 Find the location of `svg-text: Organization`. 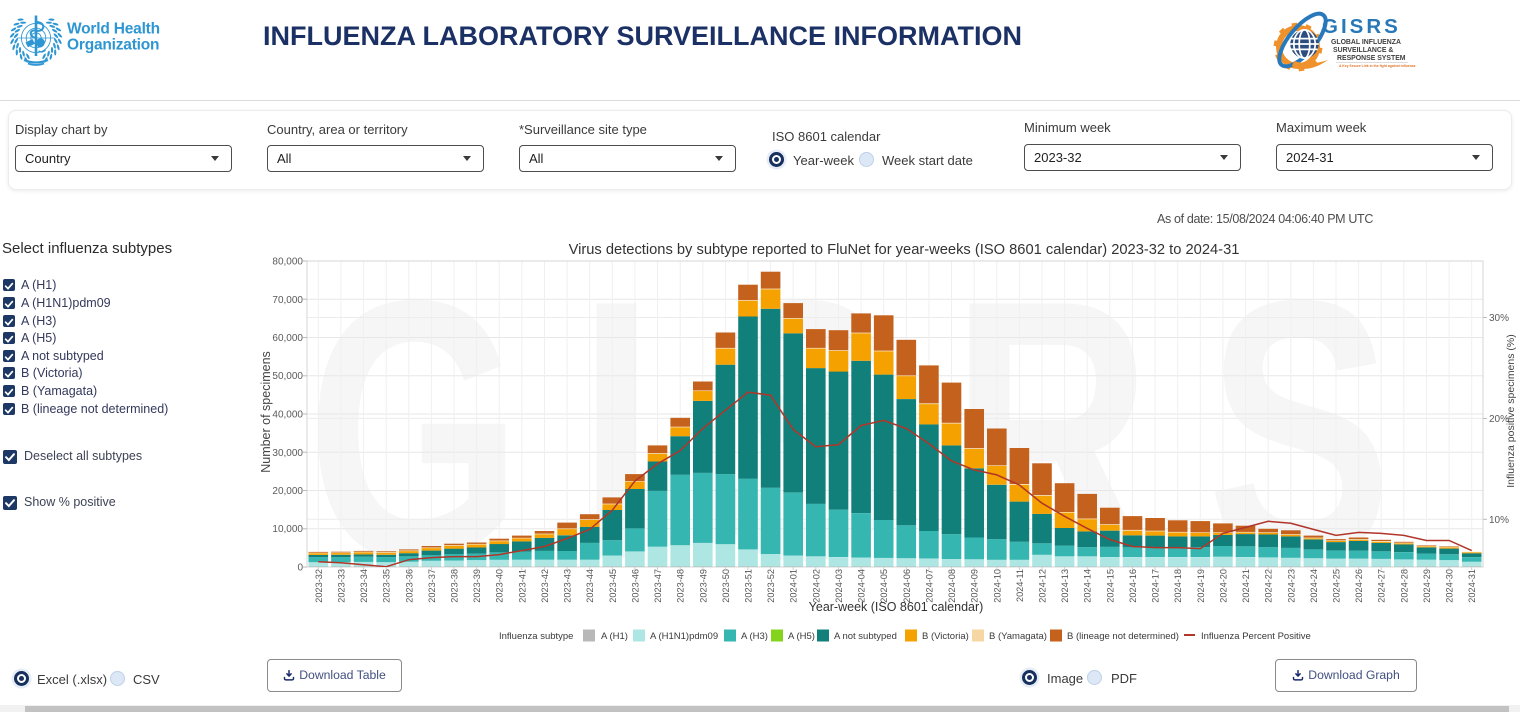

svg-text: Organization is located at coordinates (113, 45).